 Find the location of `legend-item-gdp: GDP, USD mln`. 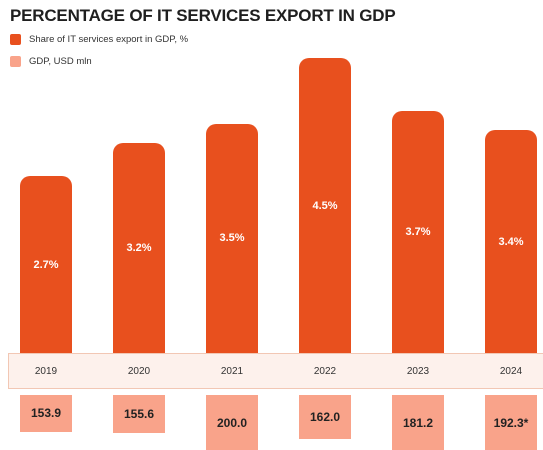

legend-item-gdp: GDP, USD mln is located at coordinates (51, 61).